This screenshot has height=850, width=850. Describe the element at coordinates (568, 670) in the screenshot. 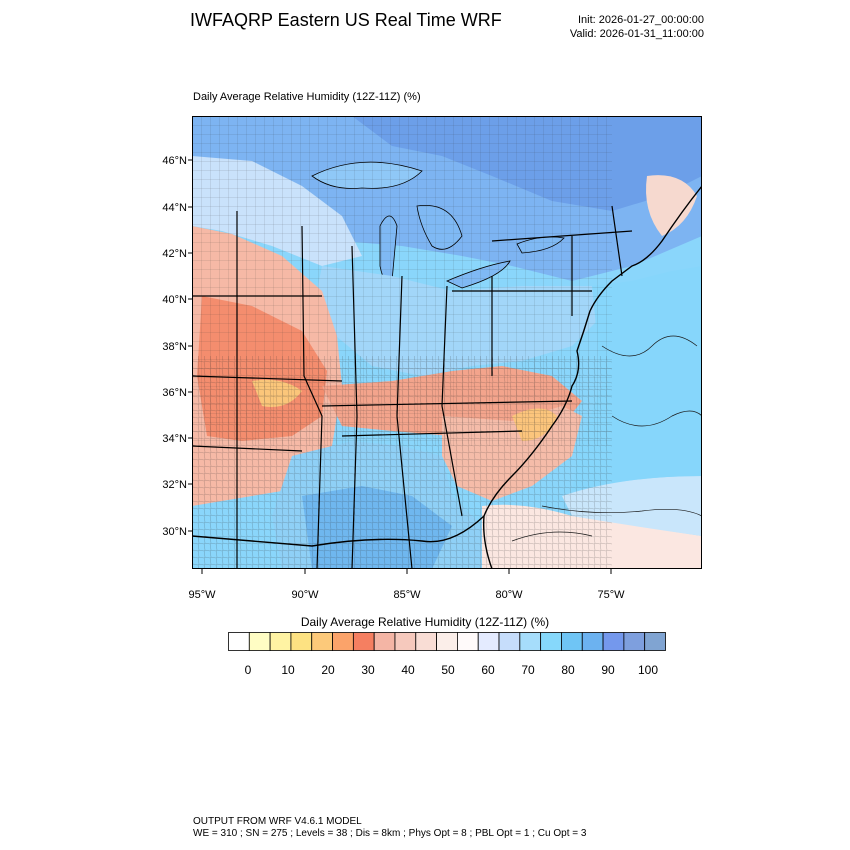

I see `colorbar-tick-label: 80` at that location.